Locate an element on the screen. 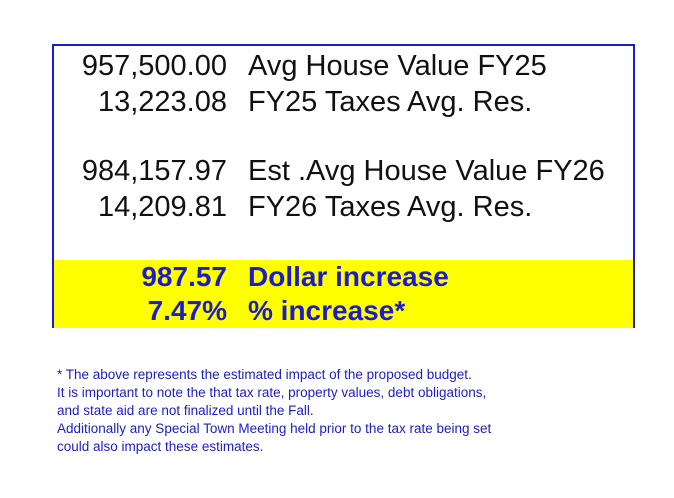 This screenshot has height=498, width=674. row-value: 984,157.97 is located at coordinates (154, 171).